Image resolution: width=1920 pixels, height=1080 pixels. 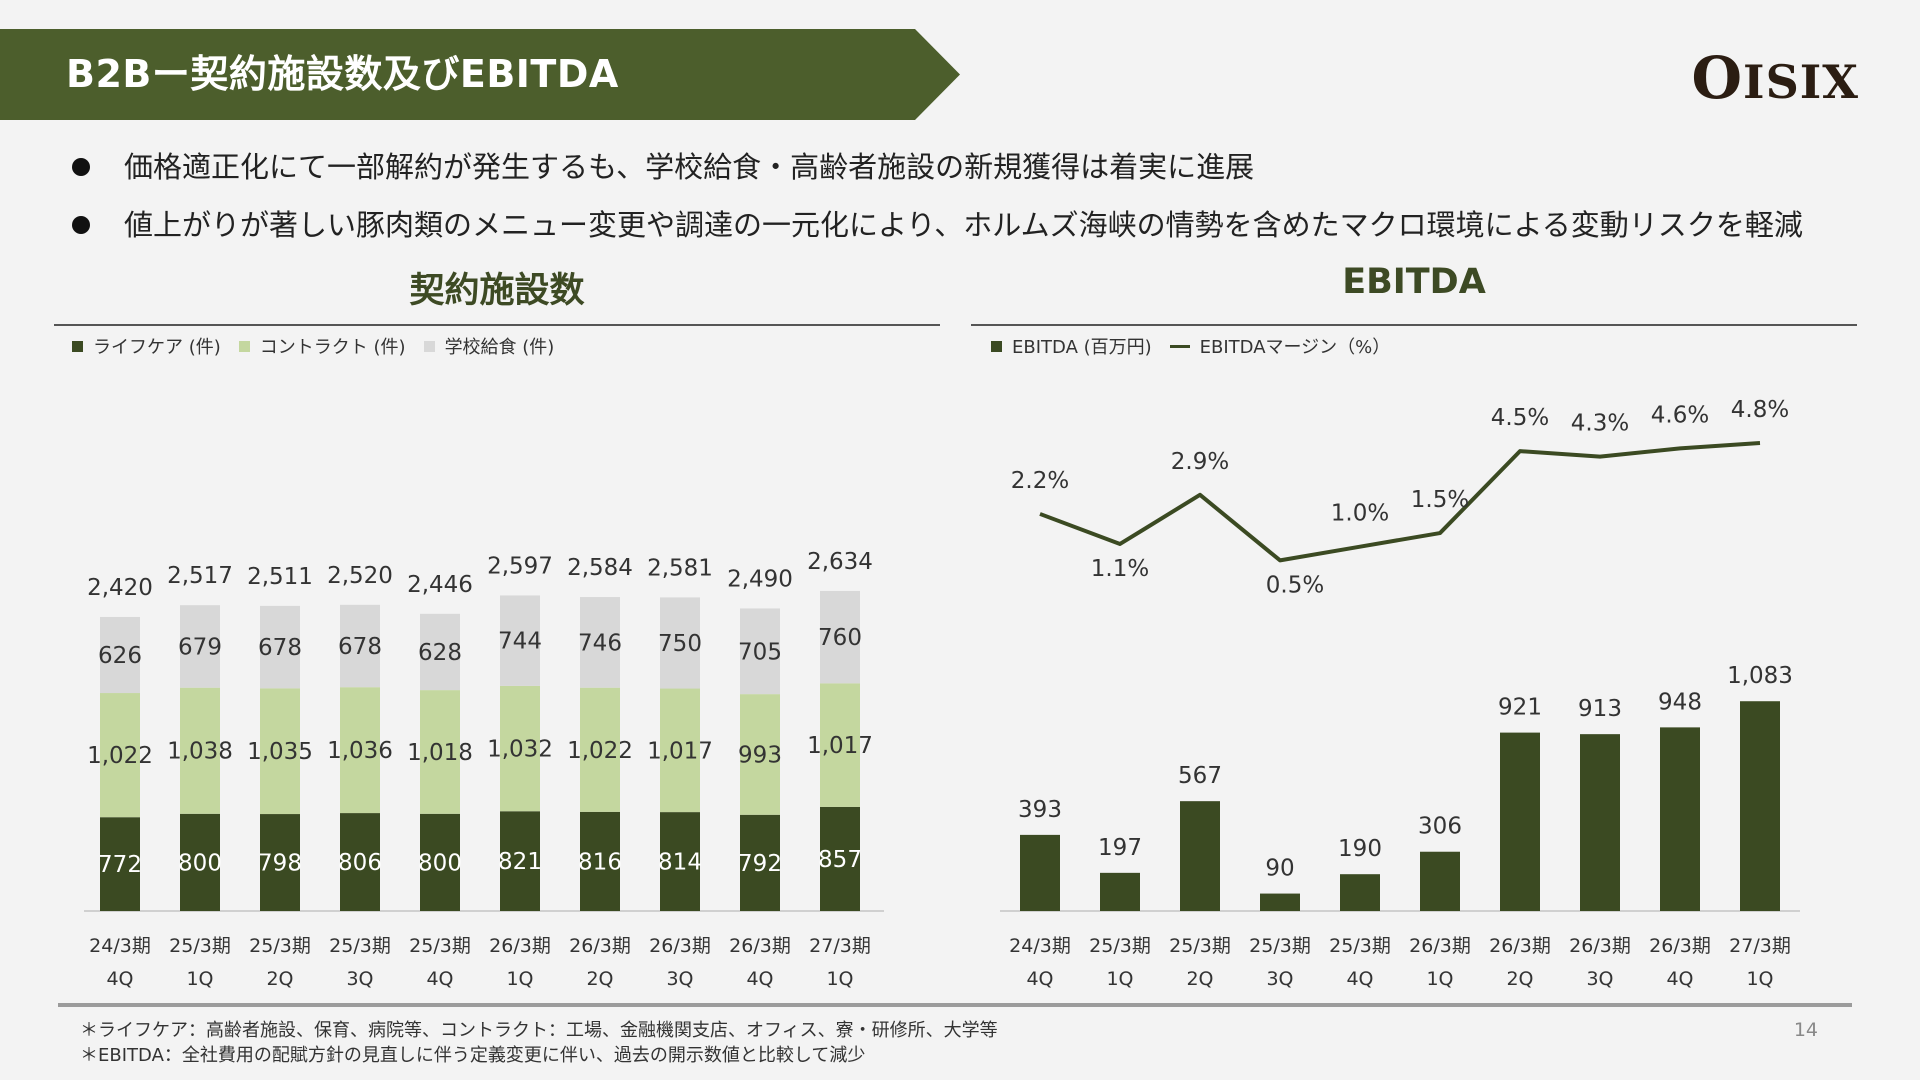 What do you see at coordinates (1520, 946) in the screenshot?
I see `right-tick-period-7: 26/3期` at bounding box center [1520, 946].